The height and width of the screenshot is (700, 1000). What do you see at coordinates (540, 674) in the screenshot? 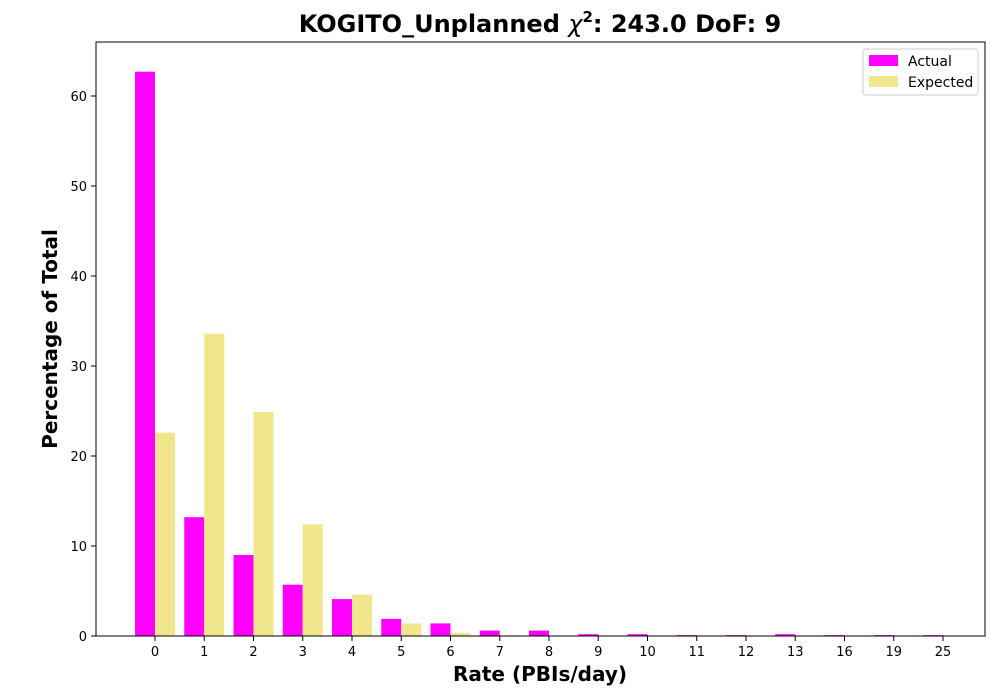
I see `x-axis-label: Rate (PBIs/day)` at bounding box center [540, 674].